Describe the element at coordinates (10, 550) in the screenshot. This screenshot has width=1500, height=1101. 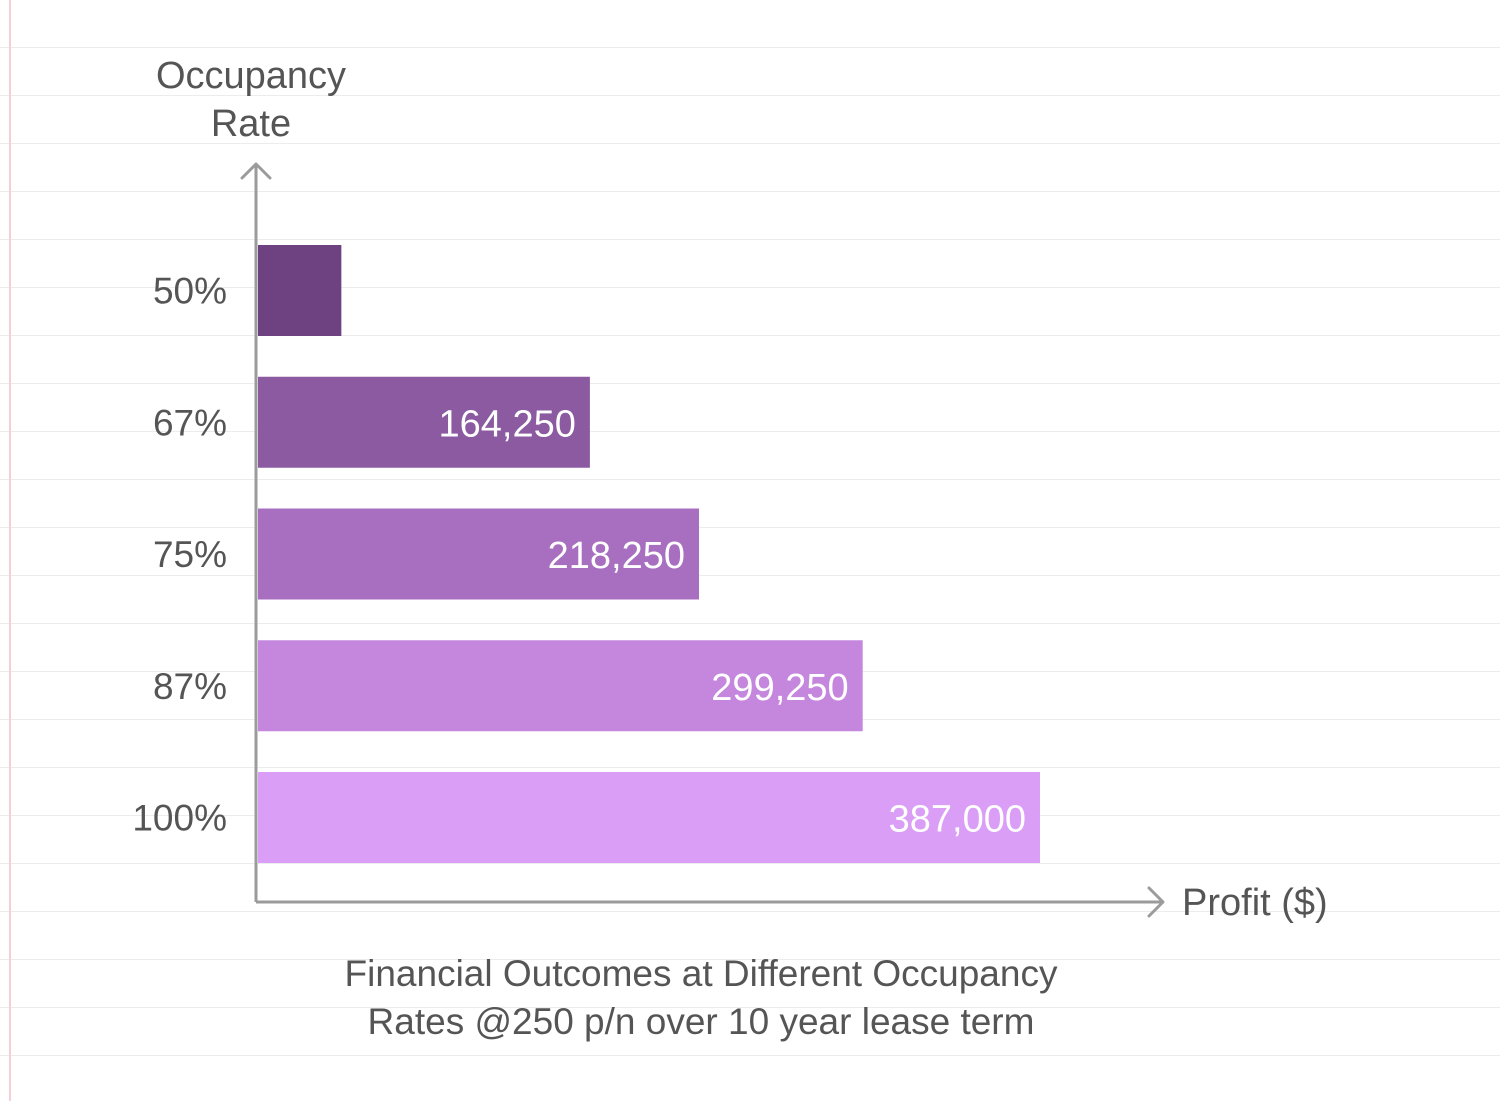
I see `paper-margin-line` at that location.